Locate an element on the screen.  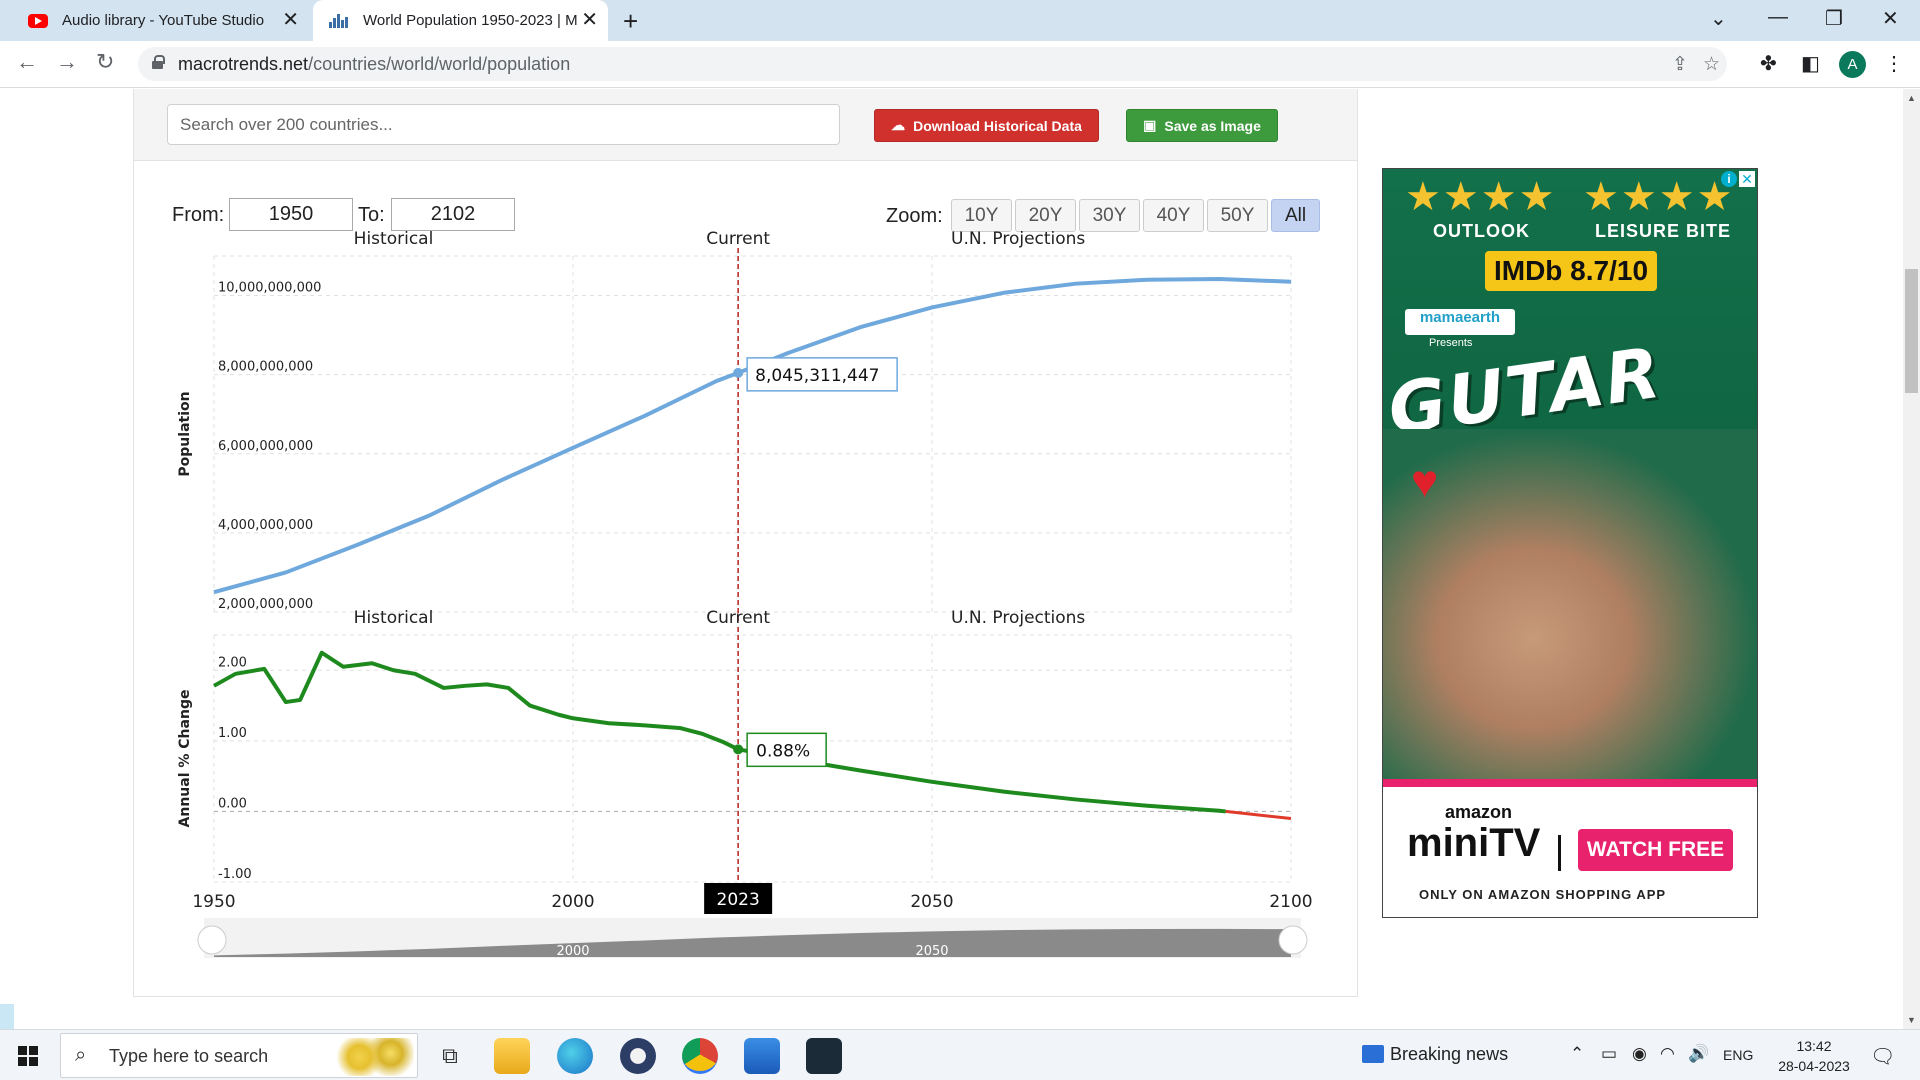
back-icon: ← is located at coordinates (27, 61).